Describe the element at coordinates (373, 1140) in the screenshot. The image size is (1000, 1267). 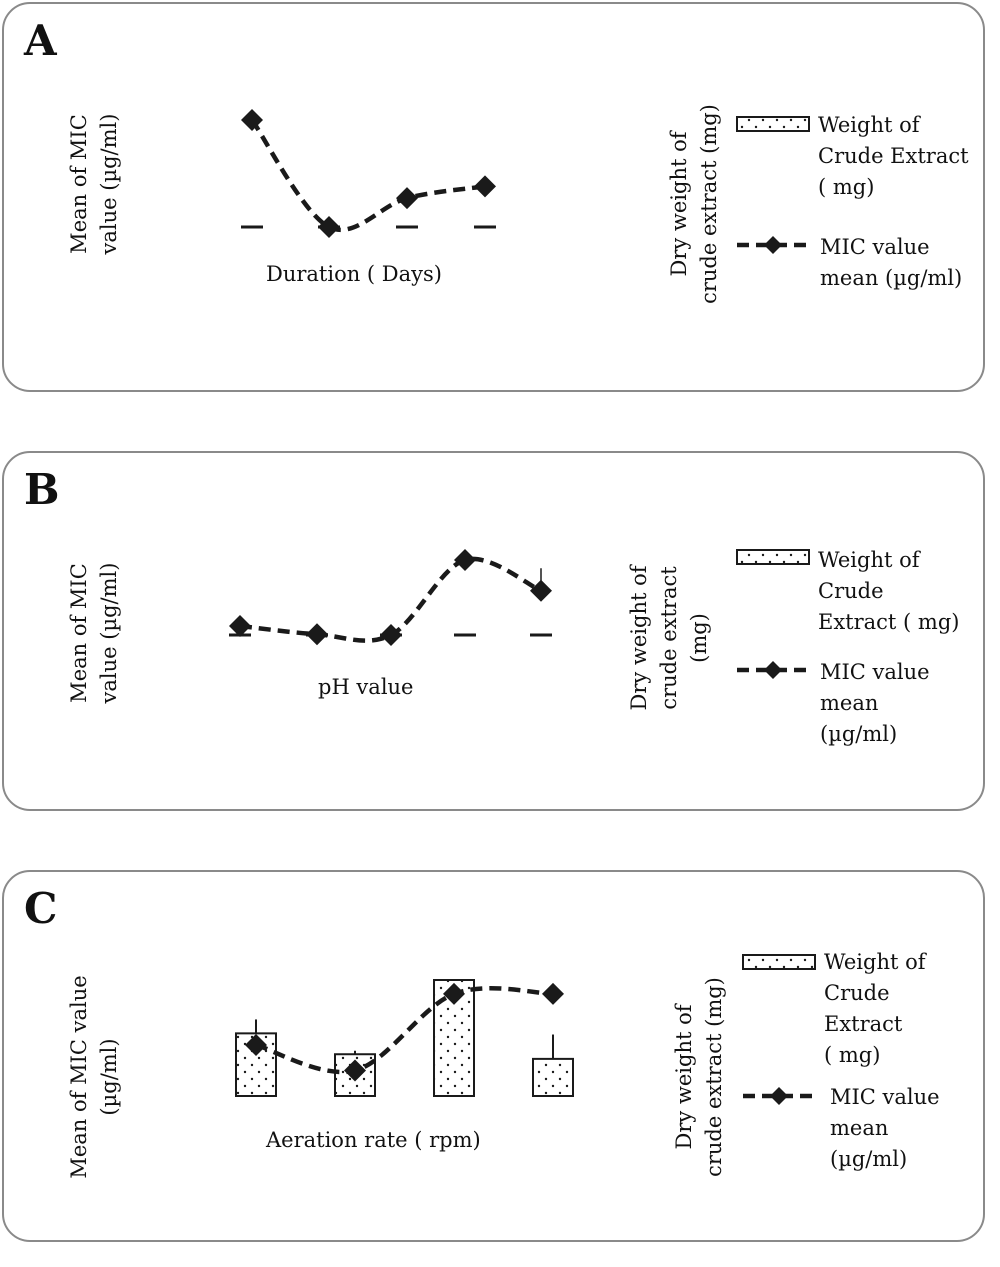
I see `x-axis-label: Aeration rate ( rpm)` at that location.